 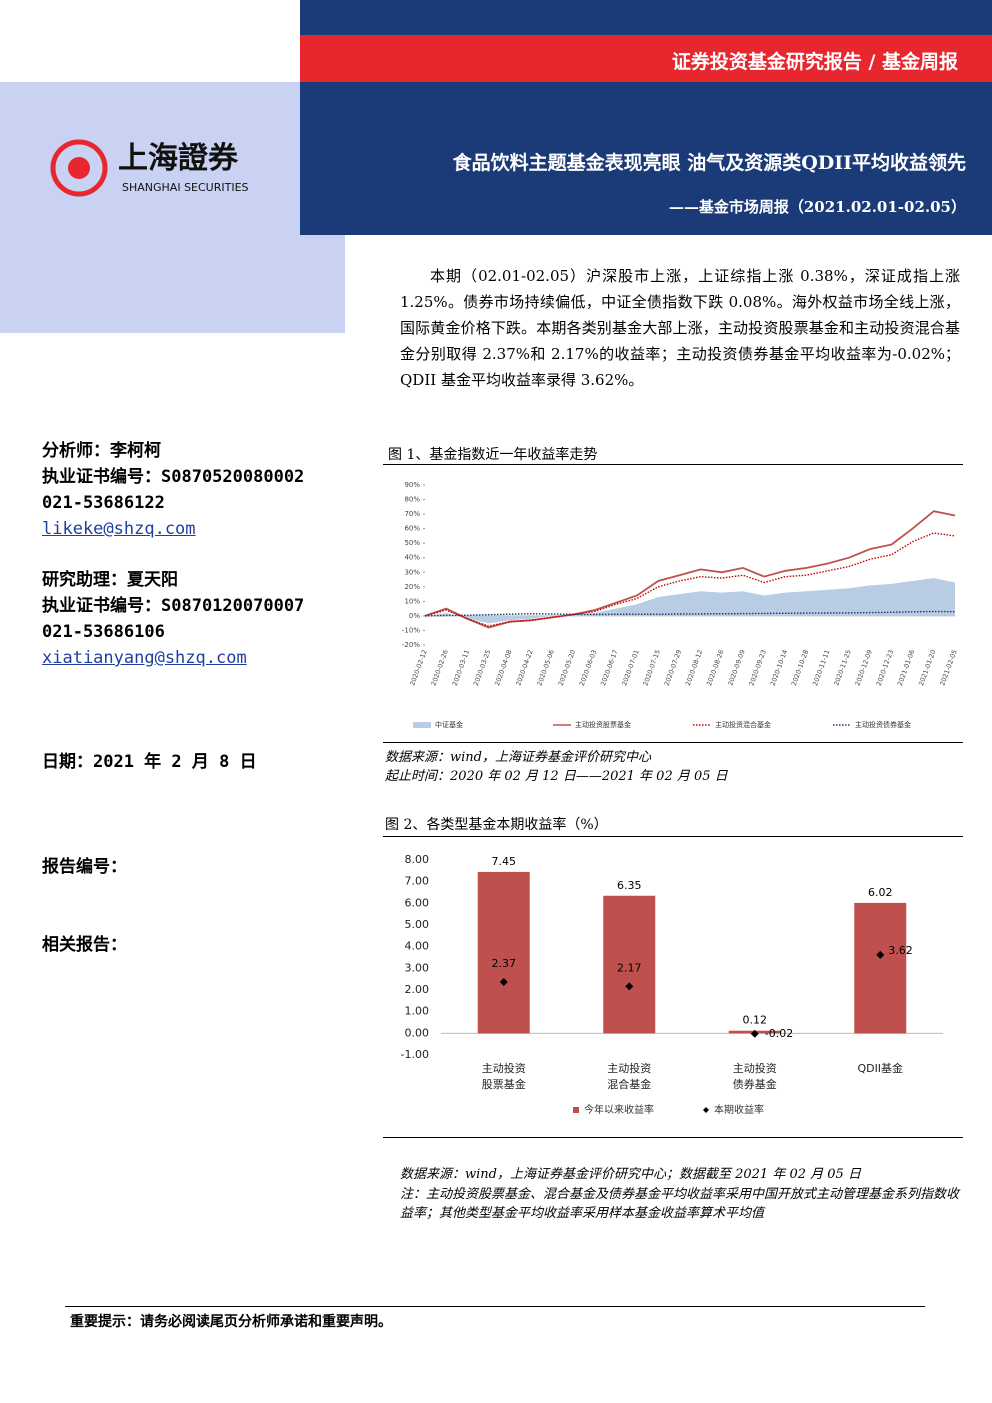 What do you see at coordinates (412, 529) in the screenshot?
I see `y-tick-label: 60%` at bounding box center [412, 529].